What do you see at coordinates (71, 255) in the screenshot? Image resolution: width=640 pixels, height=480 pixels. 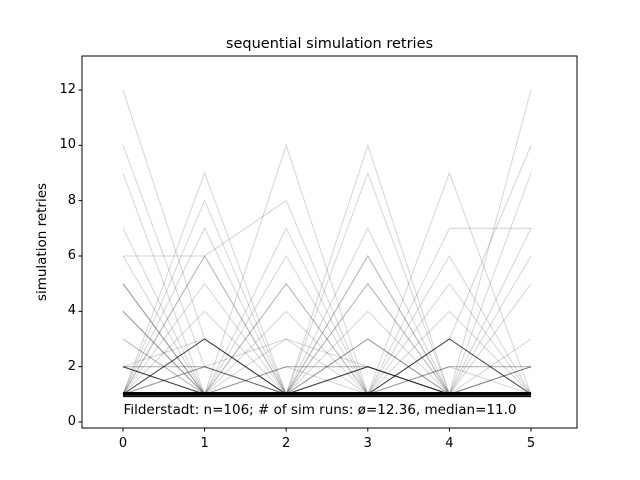 I see `y-tick-label: 6` at bounding box center [71, 255].